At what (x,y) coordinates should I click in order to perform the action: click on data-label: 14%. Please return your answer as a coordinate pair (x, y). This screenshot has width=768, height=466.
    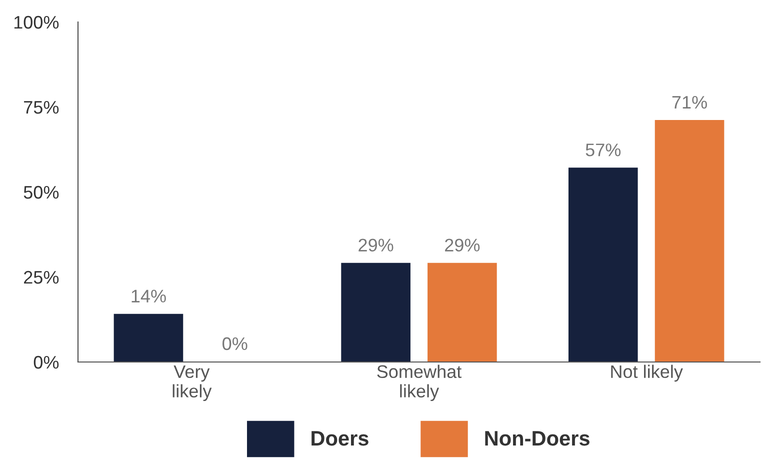
    Looking at the image, I should click on (149, 296).